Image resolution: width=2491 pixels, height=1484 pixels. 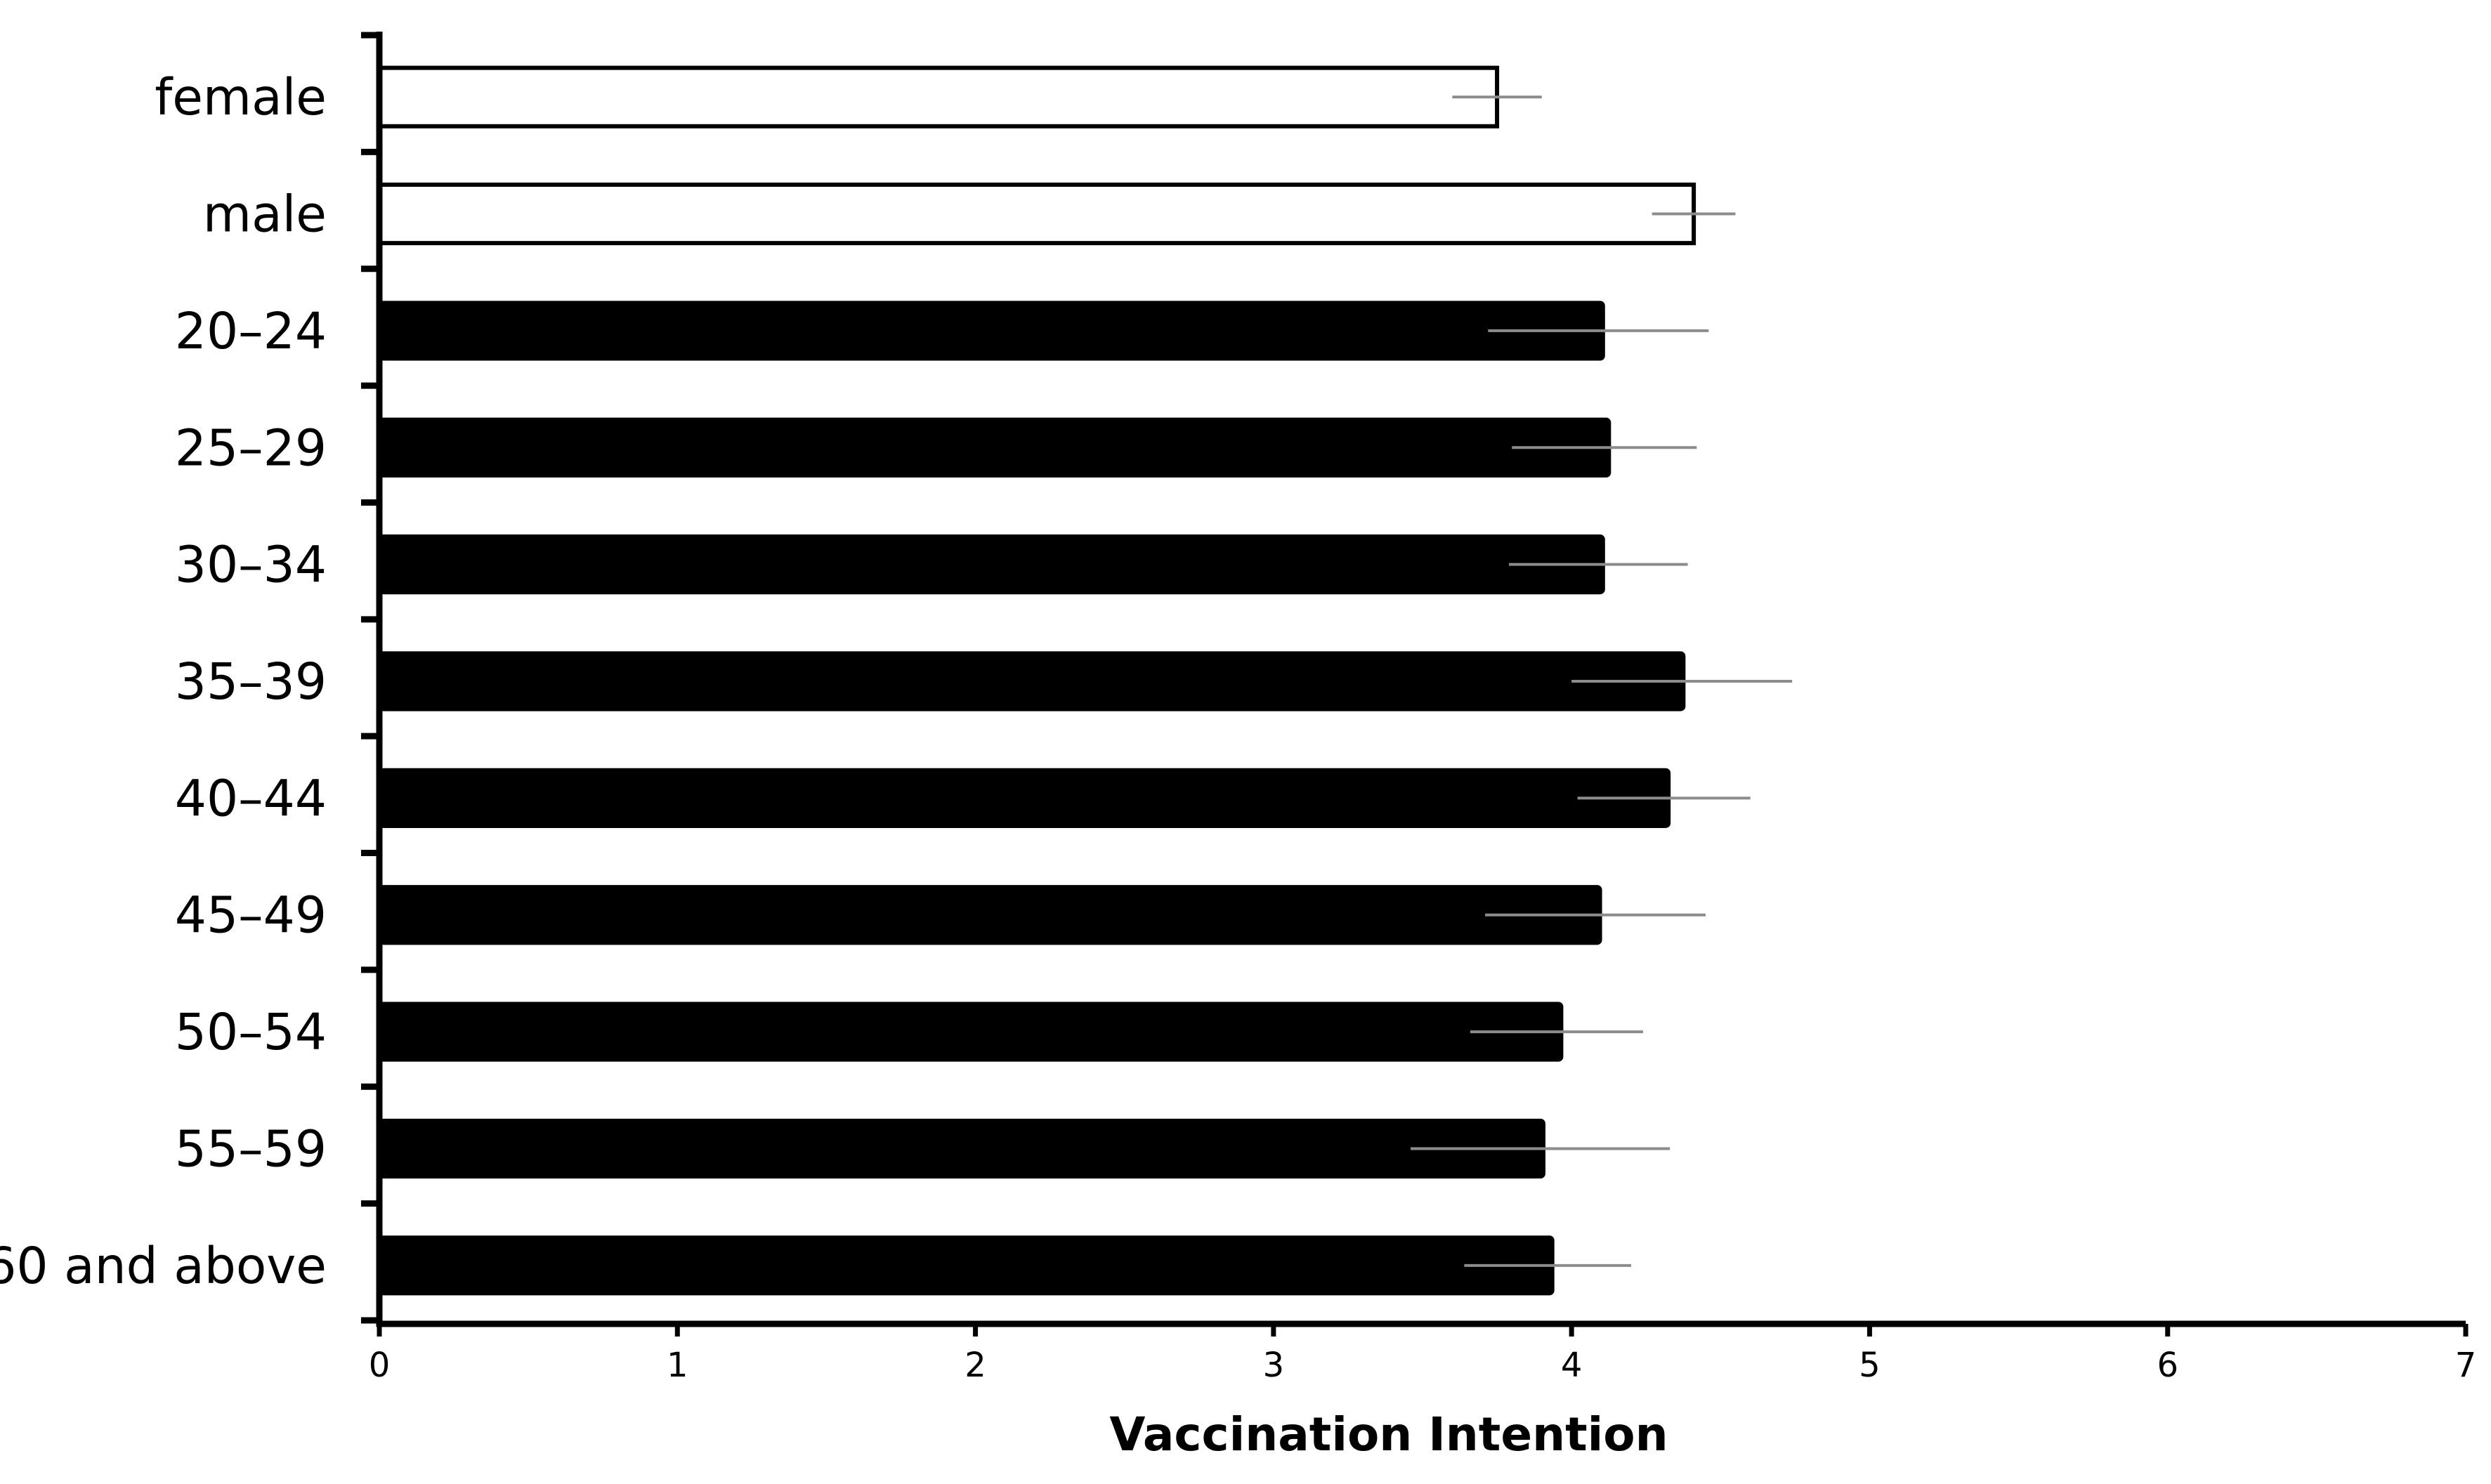 I want to click on x-tick-label-0: 0, so click(x=380, y=1365).